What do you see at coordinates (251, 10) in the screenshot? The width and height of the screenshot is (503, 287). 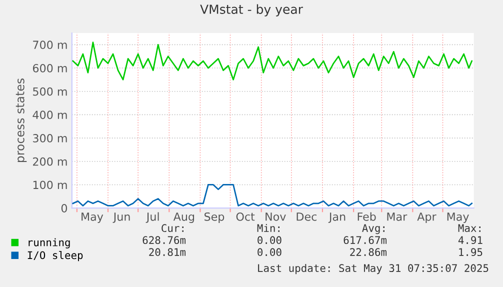 I see `chart-title: VMstat - by year` at bounding box center [251, 10].